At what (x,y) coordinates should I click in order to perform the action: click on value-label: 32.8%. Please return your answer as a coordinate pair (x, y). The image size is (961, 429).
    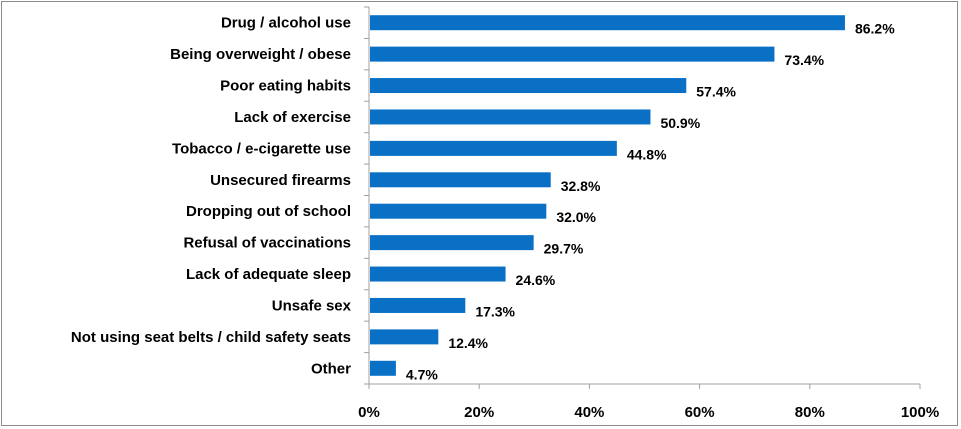
    Looking at the image, I should click on (581, 186).